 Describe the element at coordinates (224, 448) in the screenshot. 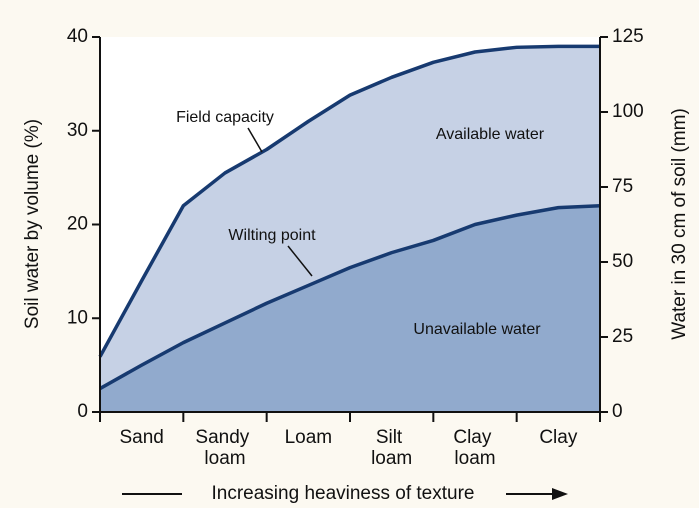

I see `x-tick-label: Sandy loam` at that location.